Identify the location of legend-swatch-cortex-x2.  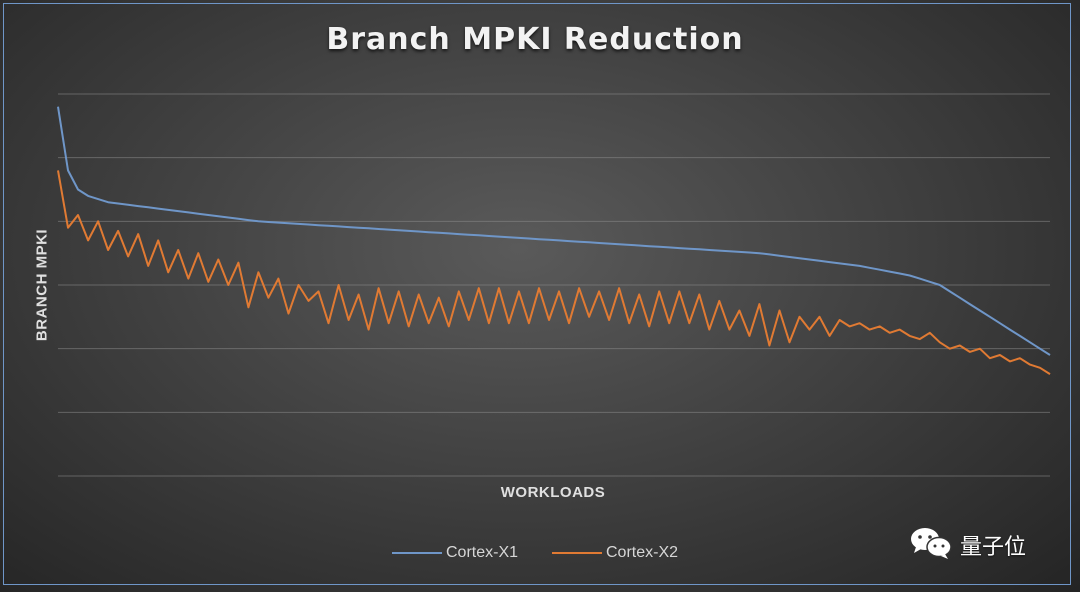
(577, 553).